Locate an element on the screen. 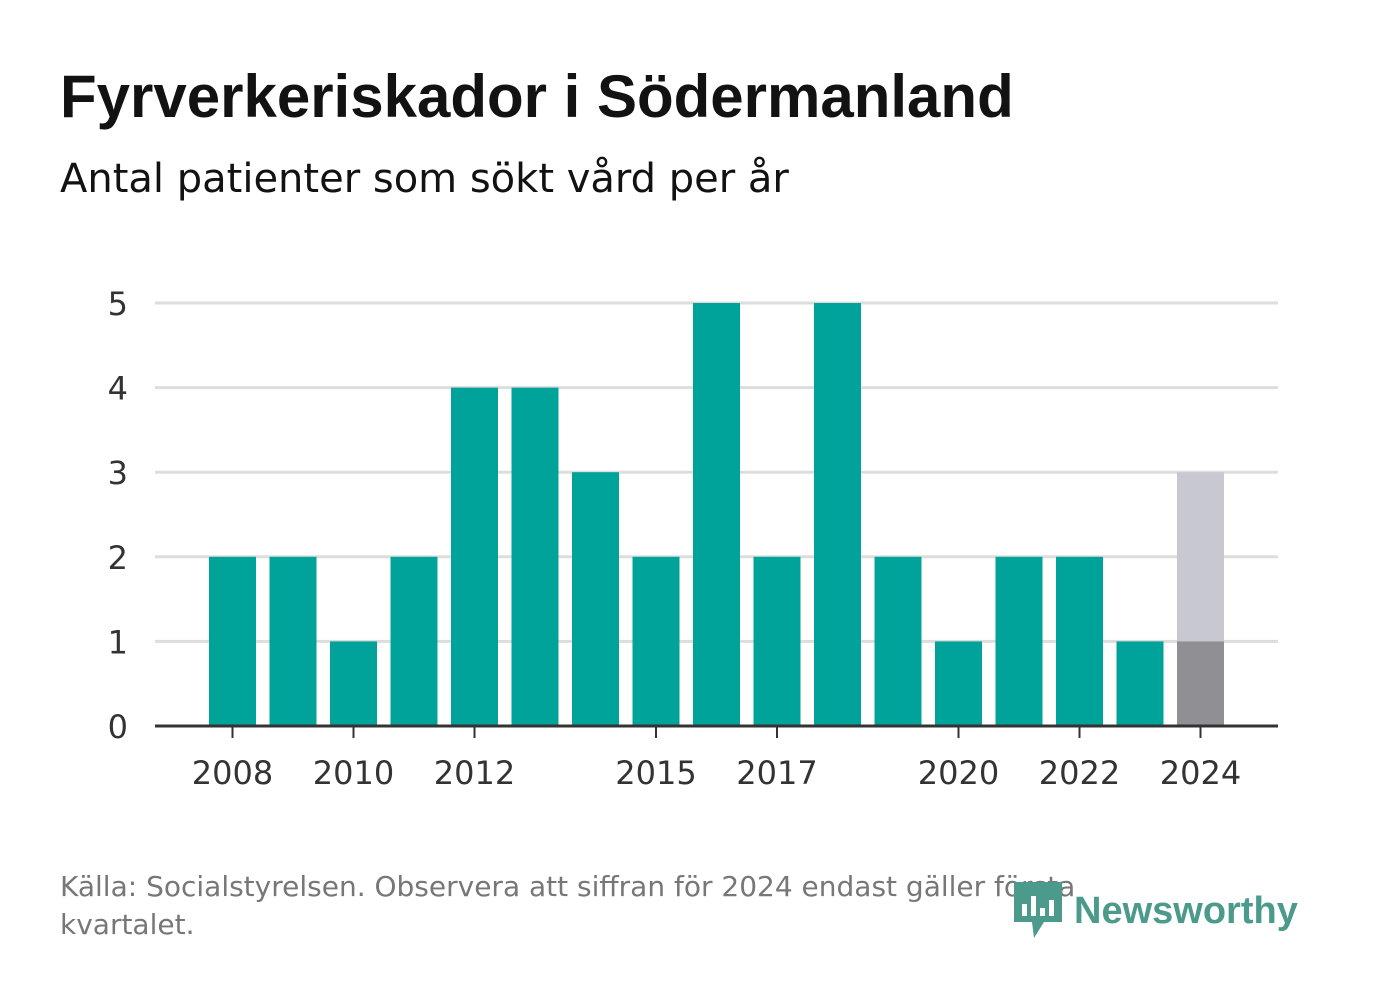  y-tick-label: 3 is located at coordinates (118, 473).